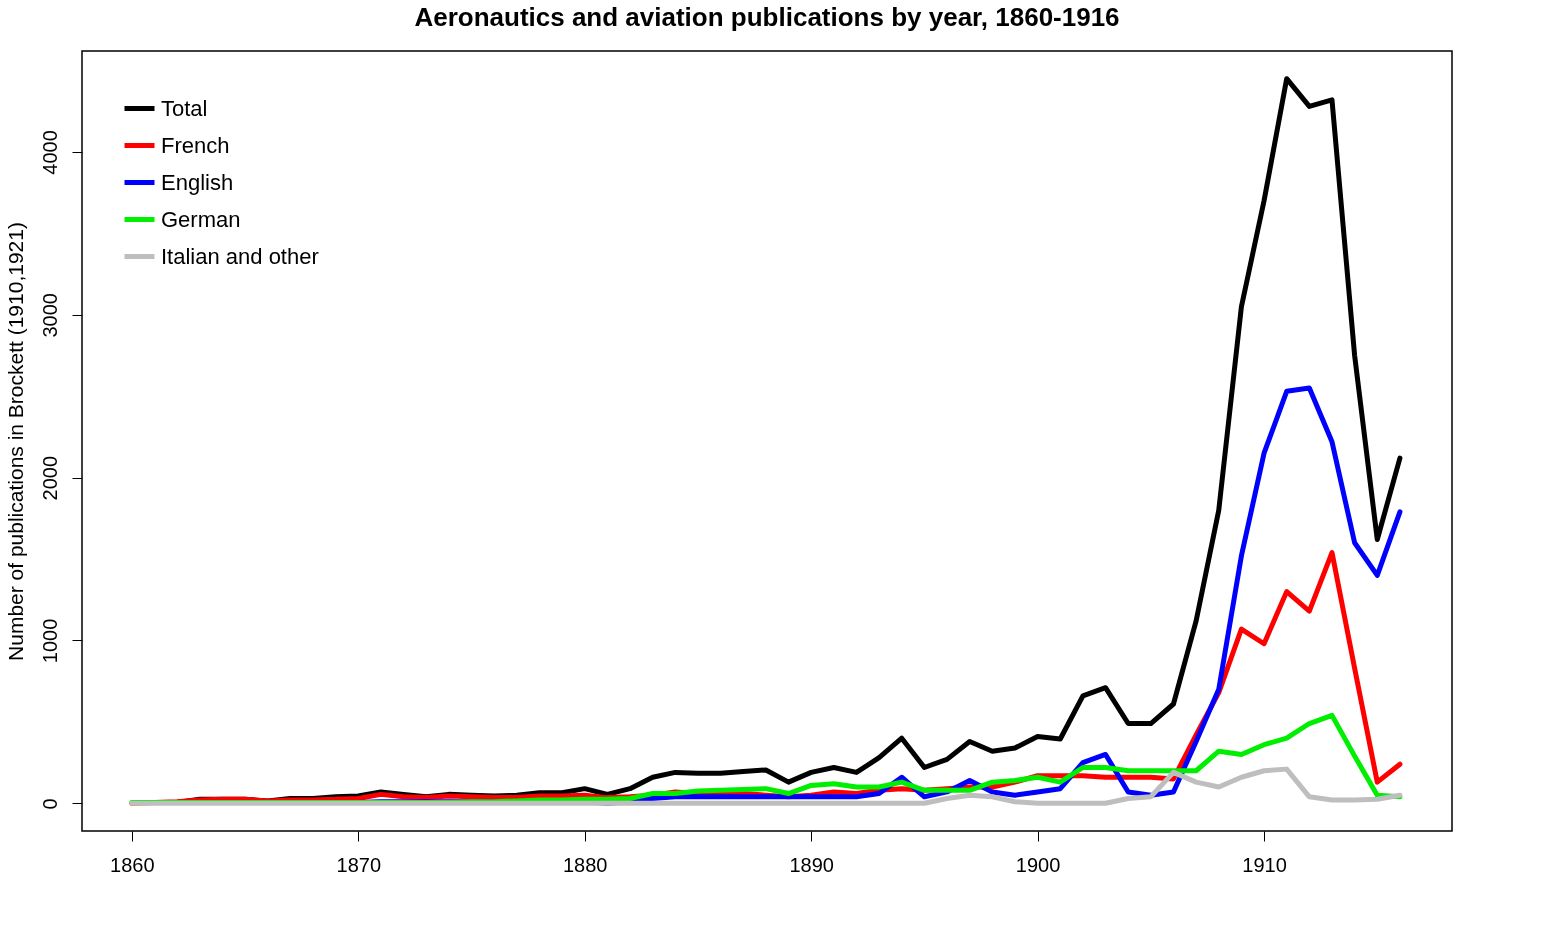 Image resolution: width=1559 pixels, height=943 pixels. What do you see at coordinates (811, 864) in the screenshot?
I see `x-tick-label: 1890` at bounding box center [811, 864].